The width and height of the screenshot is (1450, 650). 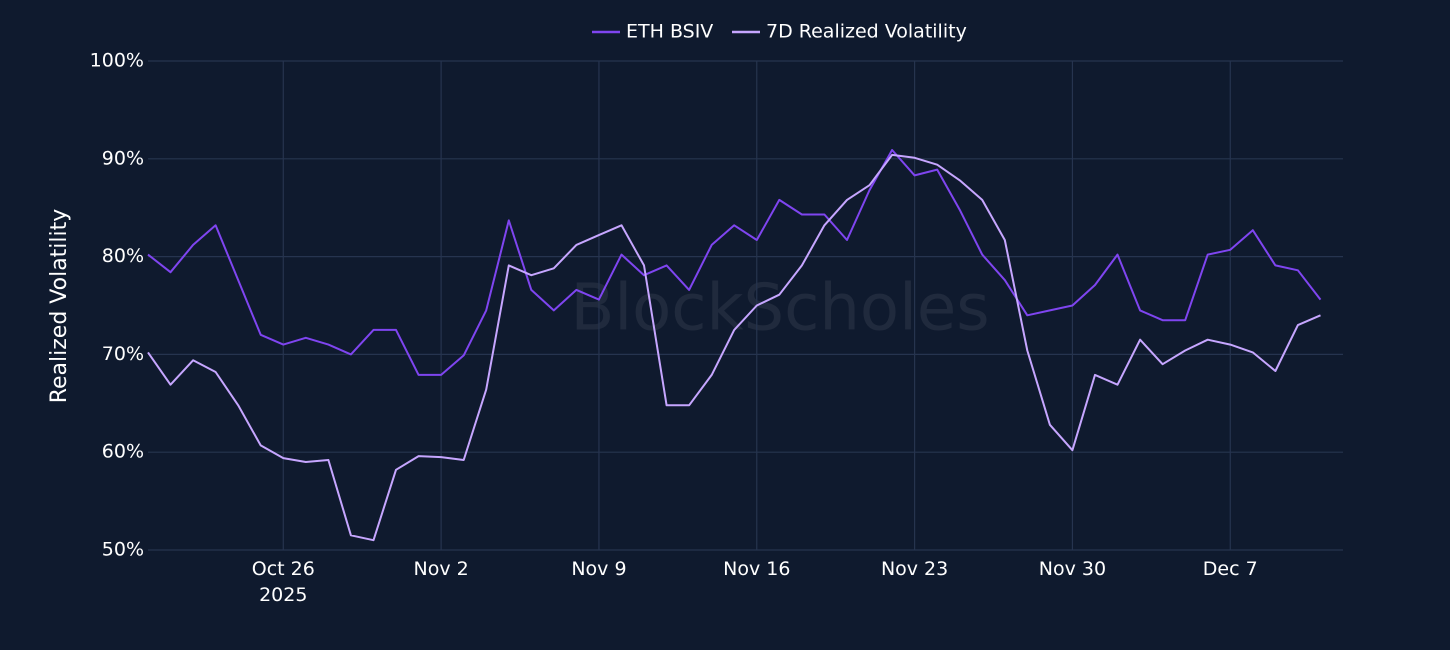 I want to click on watermark: BlockScholes, so click(x=779, y=309).